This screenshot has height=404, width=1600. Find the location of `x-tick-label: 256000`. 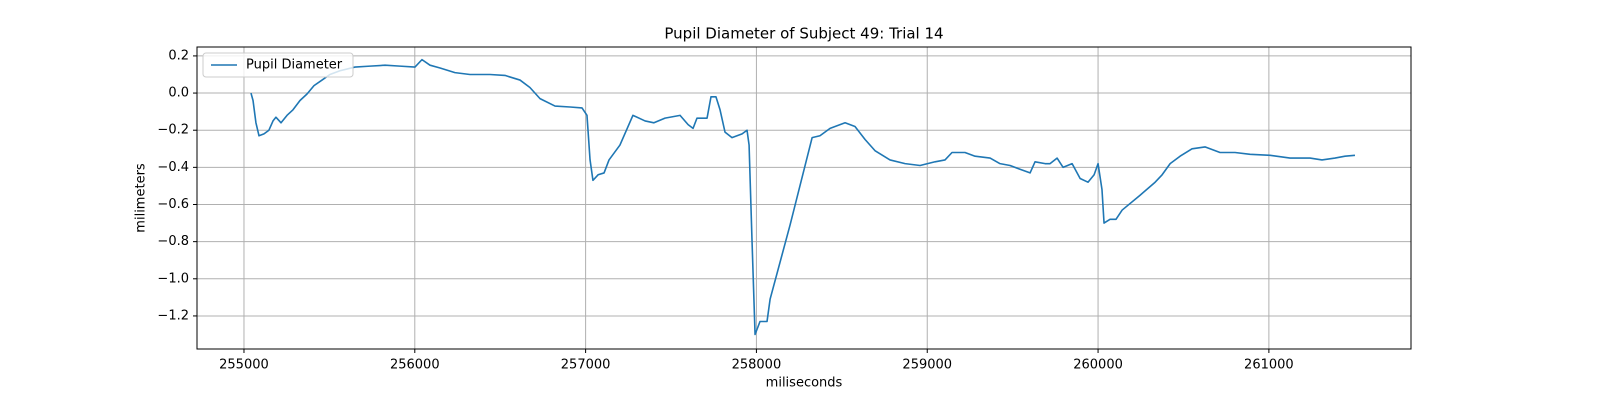

x-tick-label: 256000 is located at coordinates (415, 365).